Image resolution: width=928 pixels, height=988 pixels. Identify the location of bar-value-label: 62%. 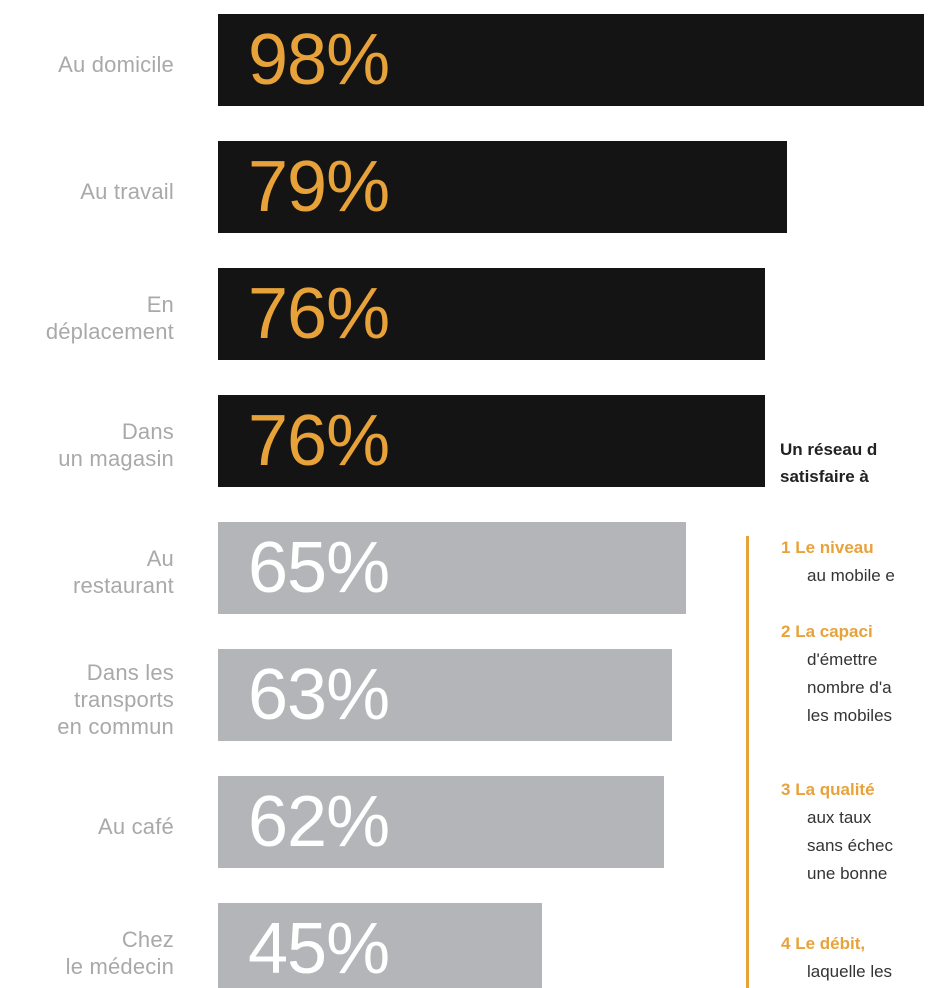
(319, 822).